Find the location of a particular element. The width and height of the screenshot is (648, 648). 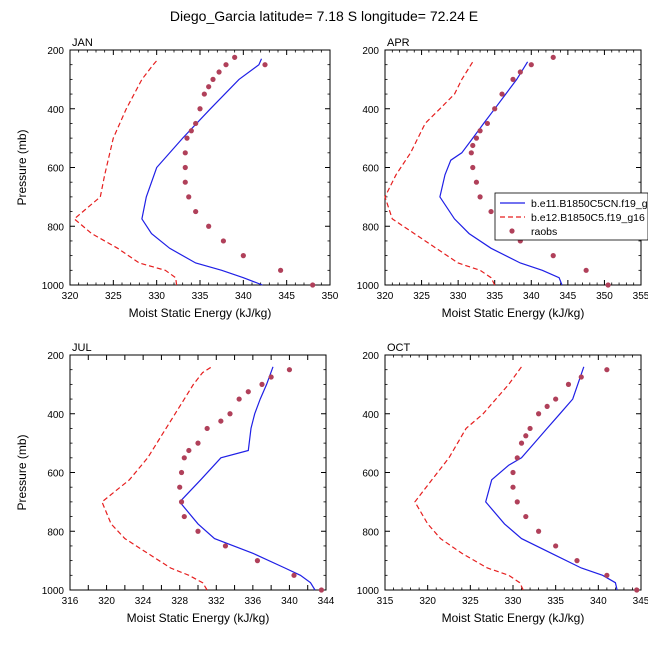

plot-frame is located at coordinates (200, 167).